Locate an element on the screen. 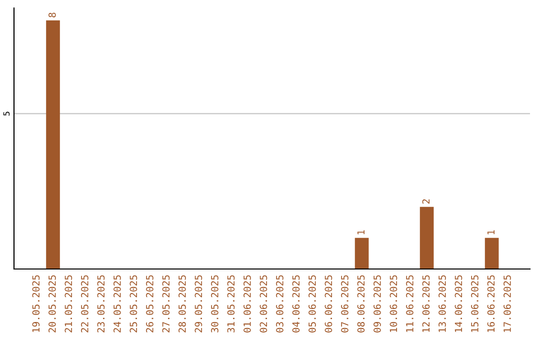 Image resolution: width=540 pixels, height=340 pixels. x-tick-label: 09.06.2025 is located at coordinates (377, 303).